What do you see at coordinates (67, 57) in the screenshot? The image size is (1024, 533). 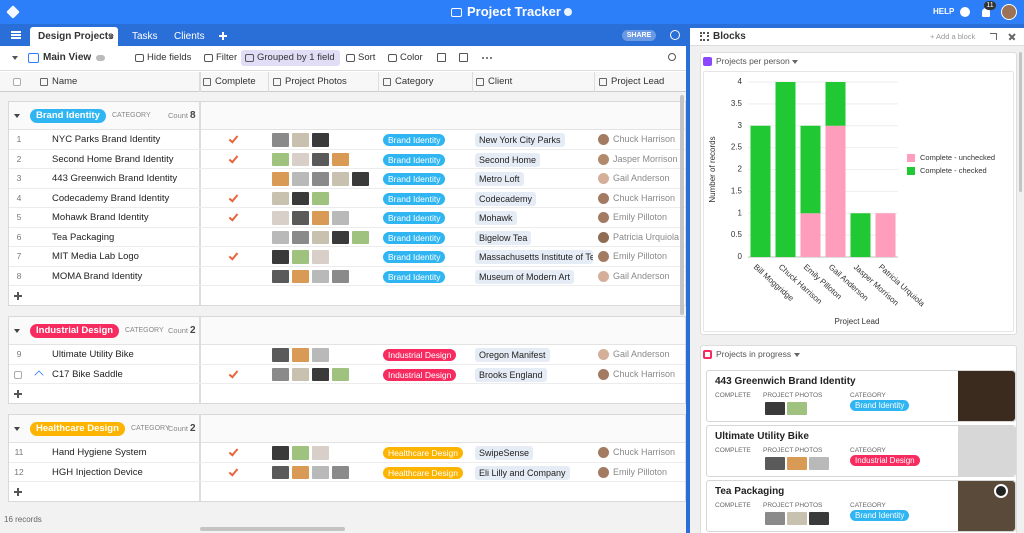 I see `view-name: Main View` at bounding box center [67, 57].